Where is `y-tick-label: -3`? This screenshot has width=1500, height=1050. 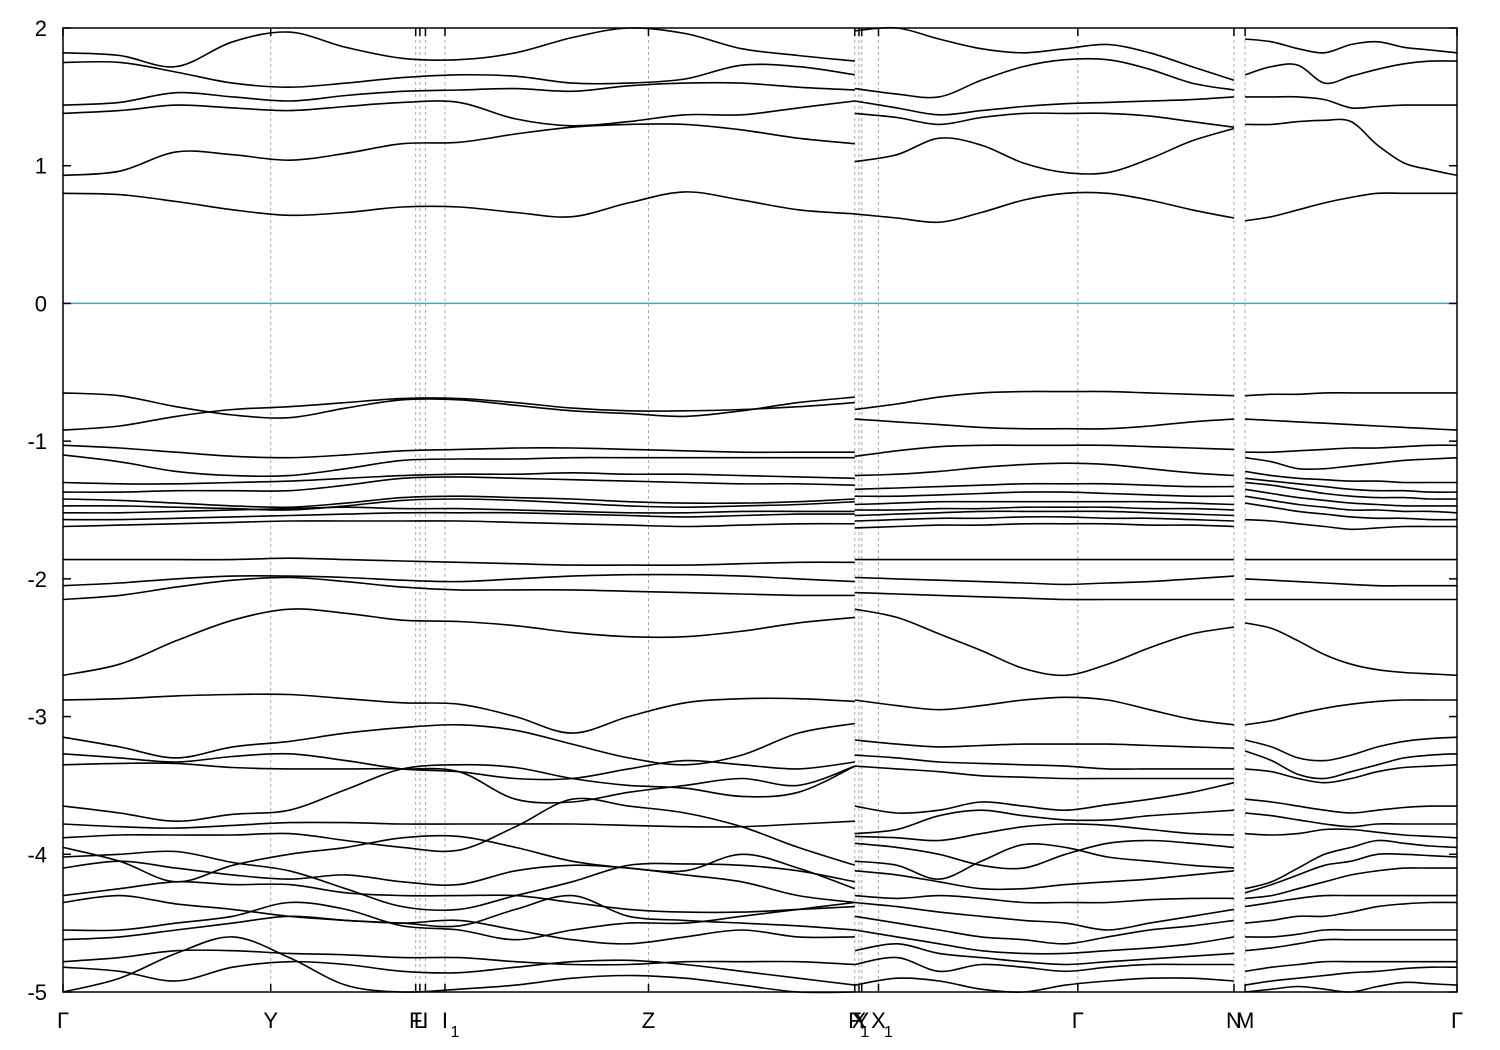 y-tick-label: -3 is located at coordinates (37, 717).